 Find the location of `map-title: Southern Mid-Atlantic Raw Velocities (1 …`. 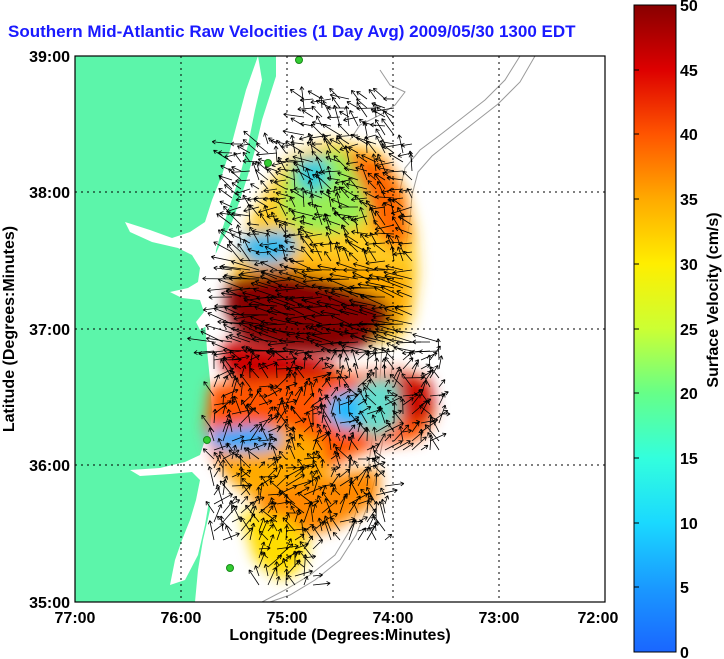

map-title: Southern Mid-Atlantic Raw Velocities (1 … is located at coordinates (292, 31).